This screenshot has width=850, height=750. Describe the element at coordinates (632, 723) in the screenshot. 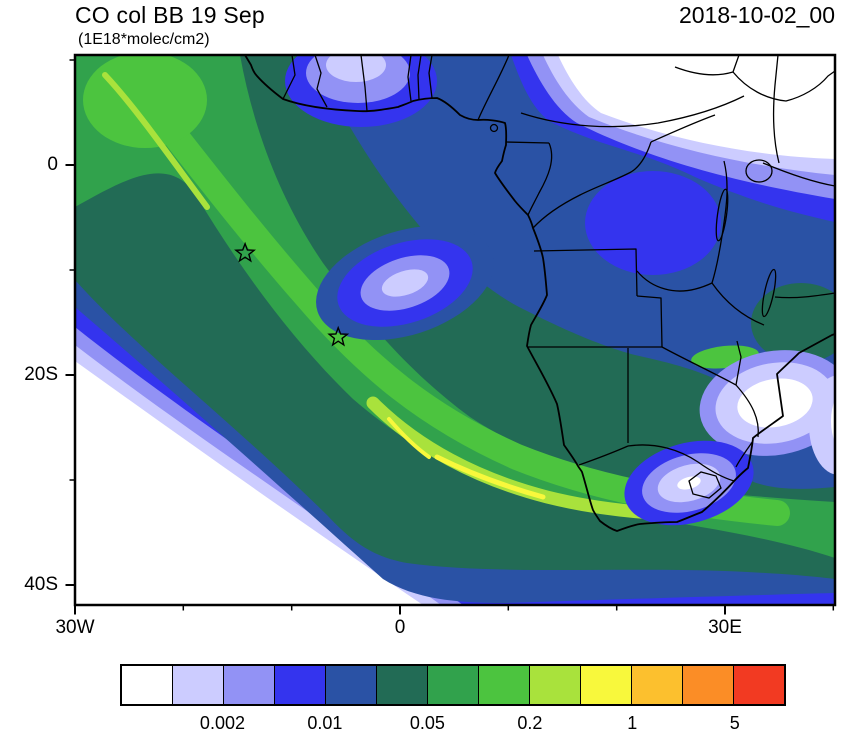

I see `colorbar-tick-label: 1` at that location.